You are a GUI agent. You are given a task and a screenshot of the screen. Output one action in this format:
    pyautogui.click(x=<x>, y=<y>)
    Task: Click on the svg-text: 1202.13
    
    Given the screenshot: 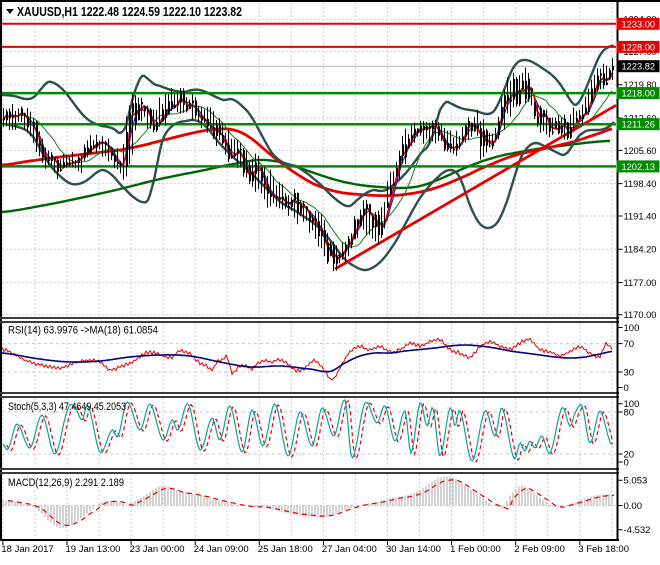 What is the action you would take?
    pyautogui.click(x=639, y=167)
    